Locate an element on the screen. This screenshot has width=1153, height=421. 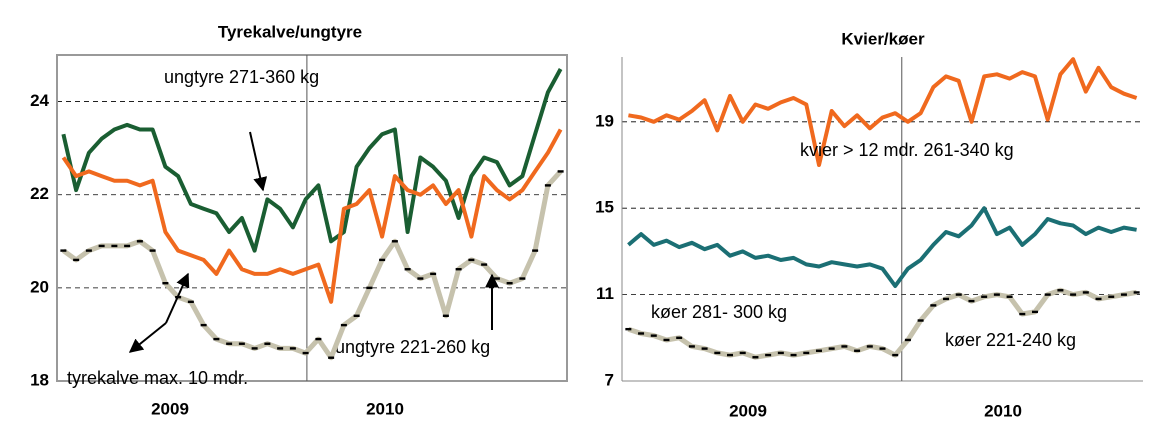
y-tick-label: 18 is located at coordinates (39, 379).